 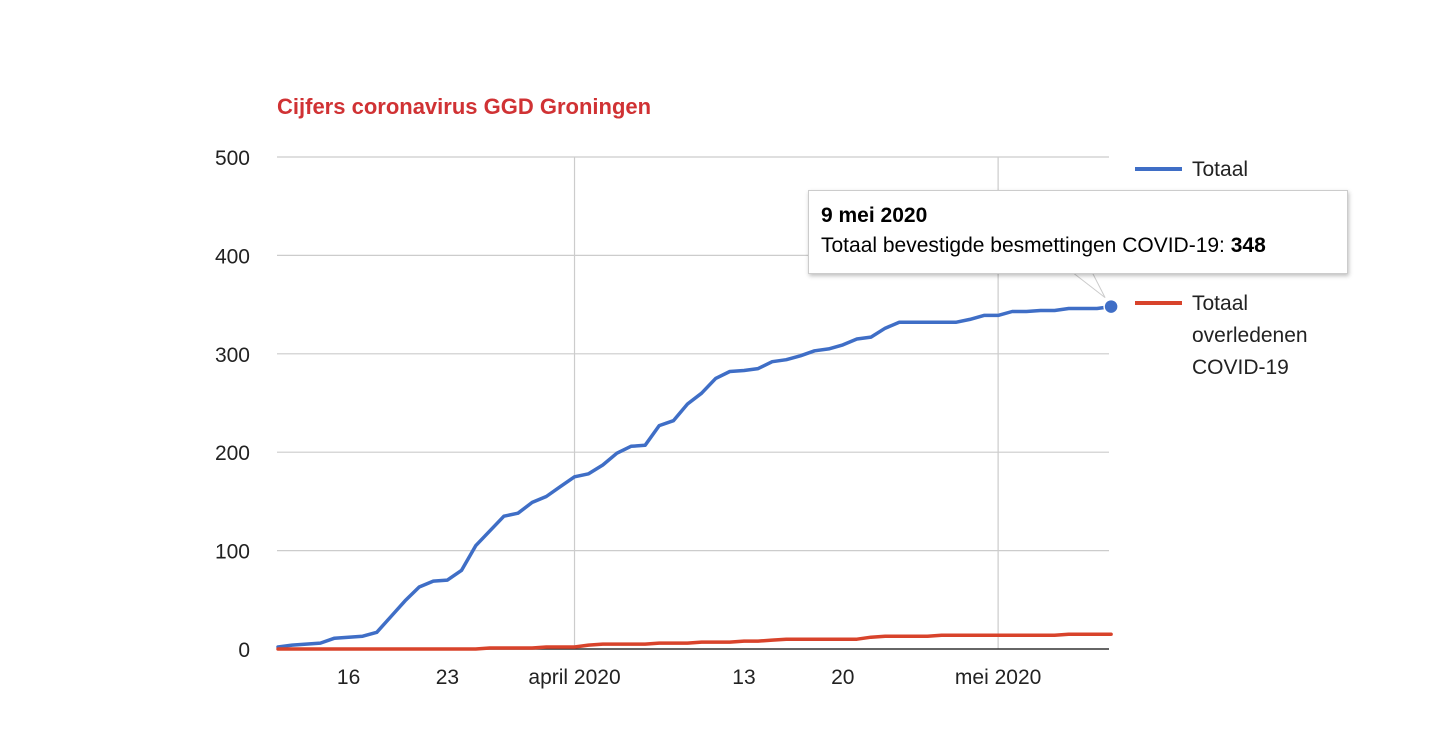 What do you see at coordinates (464, 106) in the screenshot?
I see `chart-title: Cijfers coronavirus GGD Groningen` at bounding box center [464, 106].